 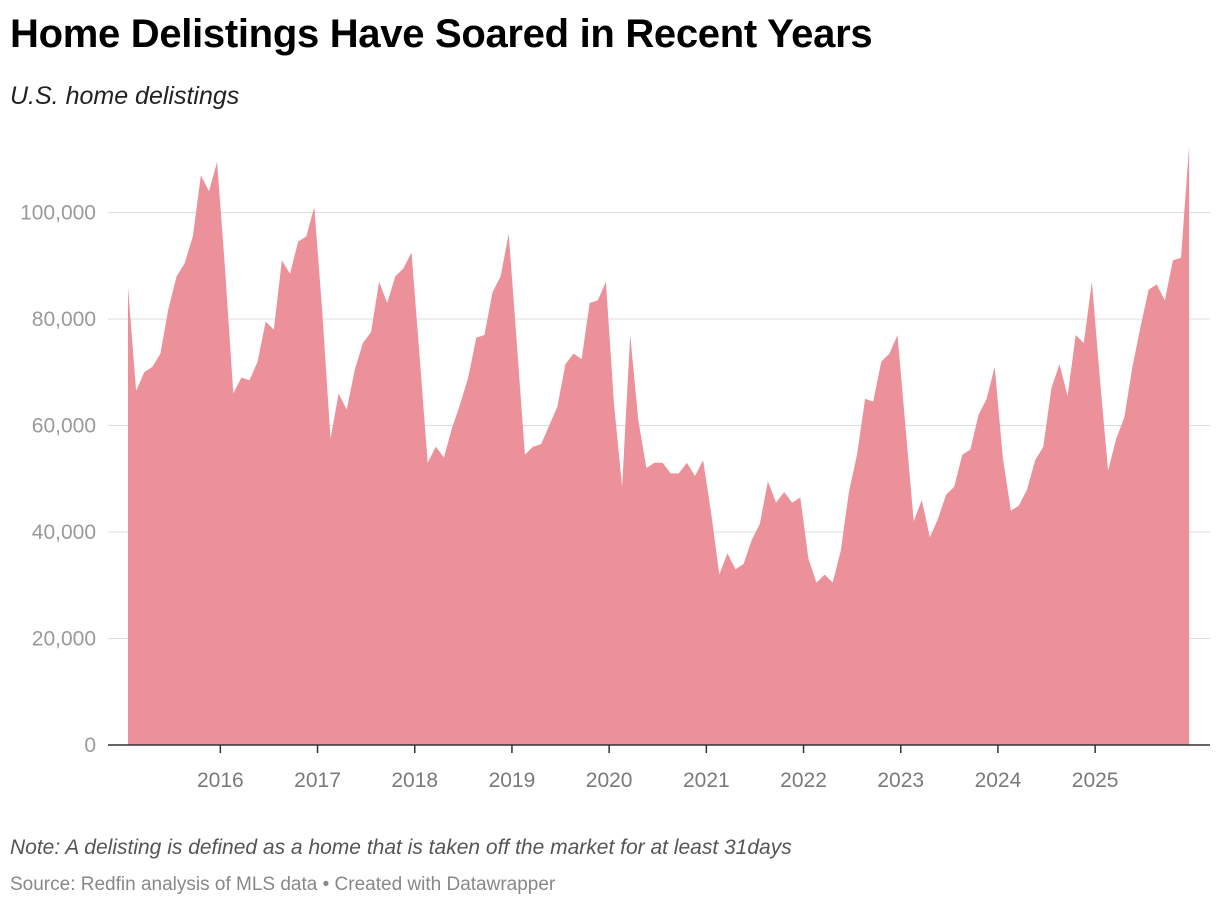 What do you see at coordinates (900, 780) in the screenshot?
I see `x-tick-label: 2023` at bounding box center [900, 780].